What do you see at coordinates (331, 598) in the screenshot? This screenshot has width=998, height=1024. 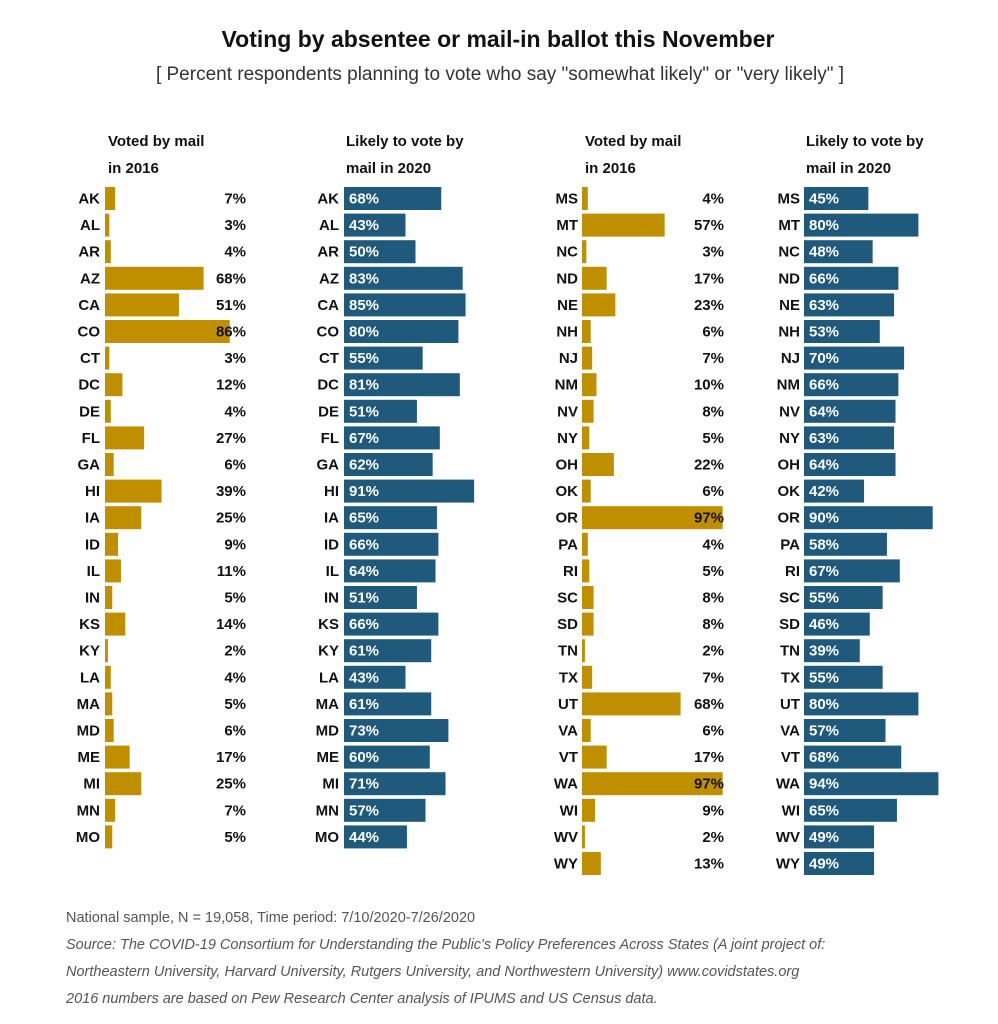 I see `state-label: IN` at bounding box center [331, 598].